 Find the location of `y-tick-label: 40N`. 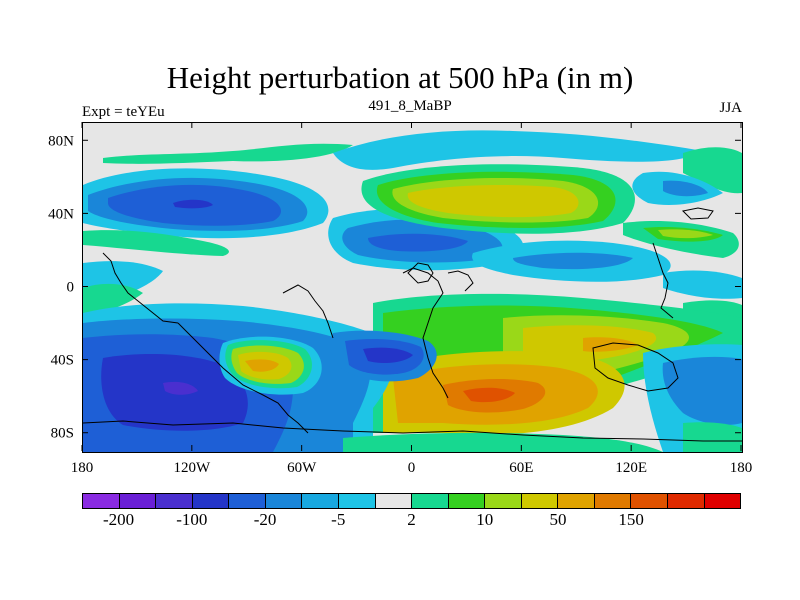

y-tick-label: 40N is located at coordinates (61, 214).